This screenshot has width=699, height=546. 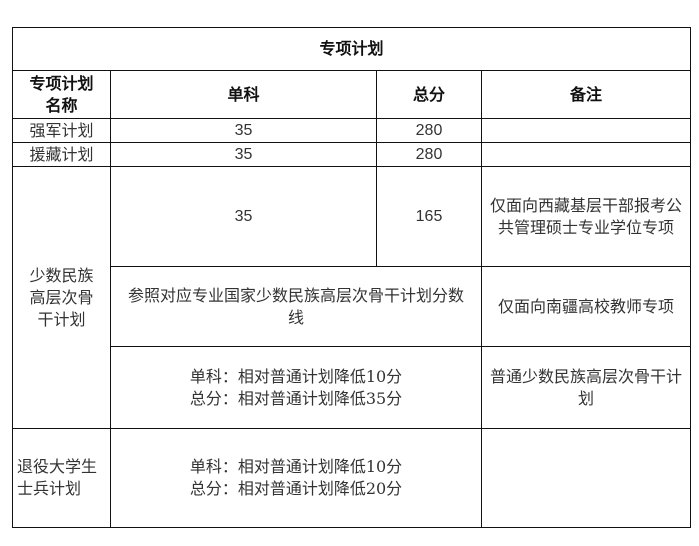 What do you see at coordinates (243, 94) in the screenshot?
I see `header-single: 单科` at bounding box center [243, 94].